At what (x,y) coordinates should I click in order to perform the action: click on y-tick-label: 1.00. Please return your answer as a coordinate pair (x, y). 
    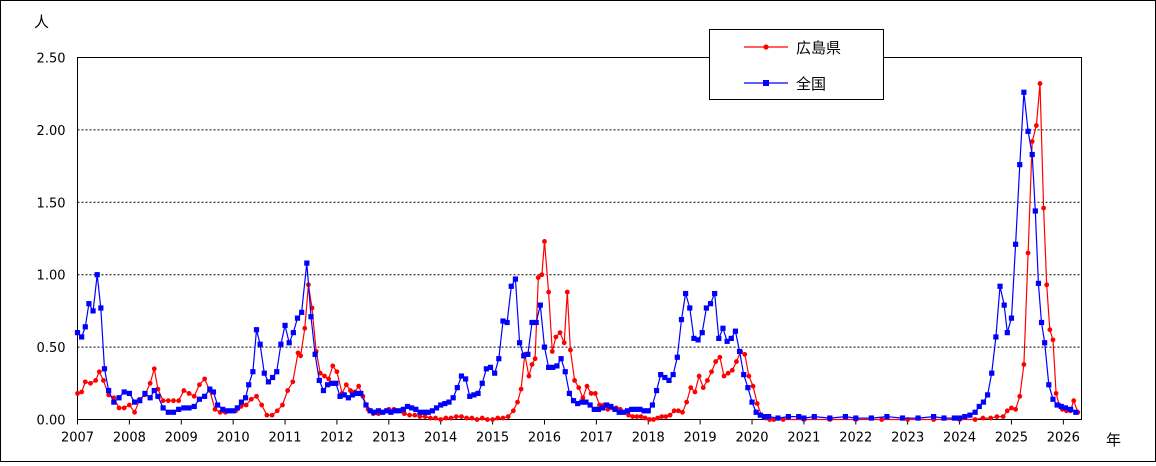
    Looking at the image, I should click on (51, 276).